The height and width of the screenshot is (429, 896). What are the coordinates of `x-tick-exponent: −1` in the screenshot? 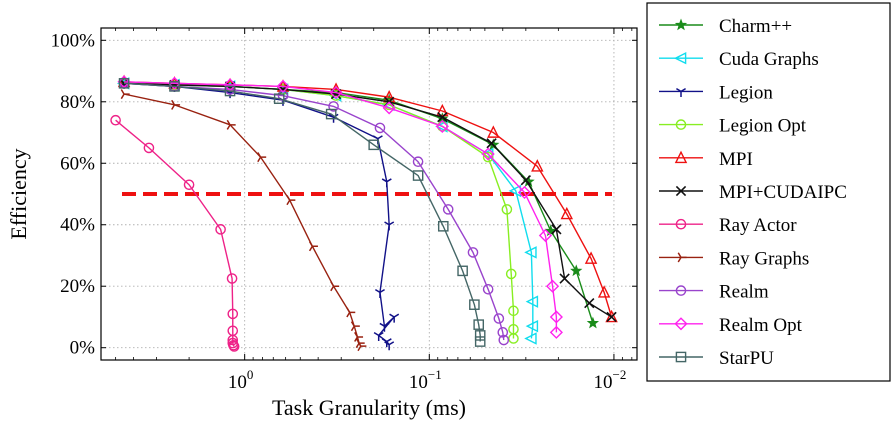 It's located at (435, 374).